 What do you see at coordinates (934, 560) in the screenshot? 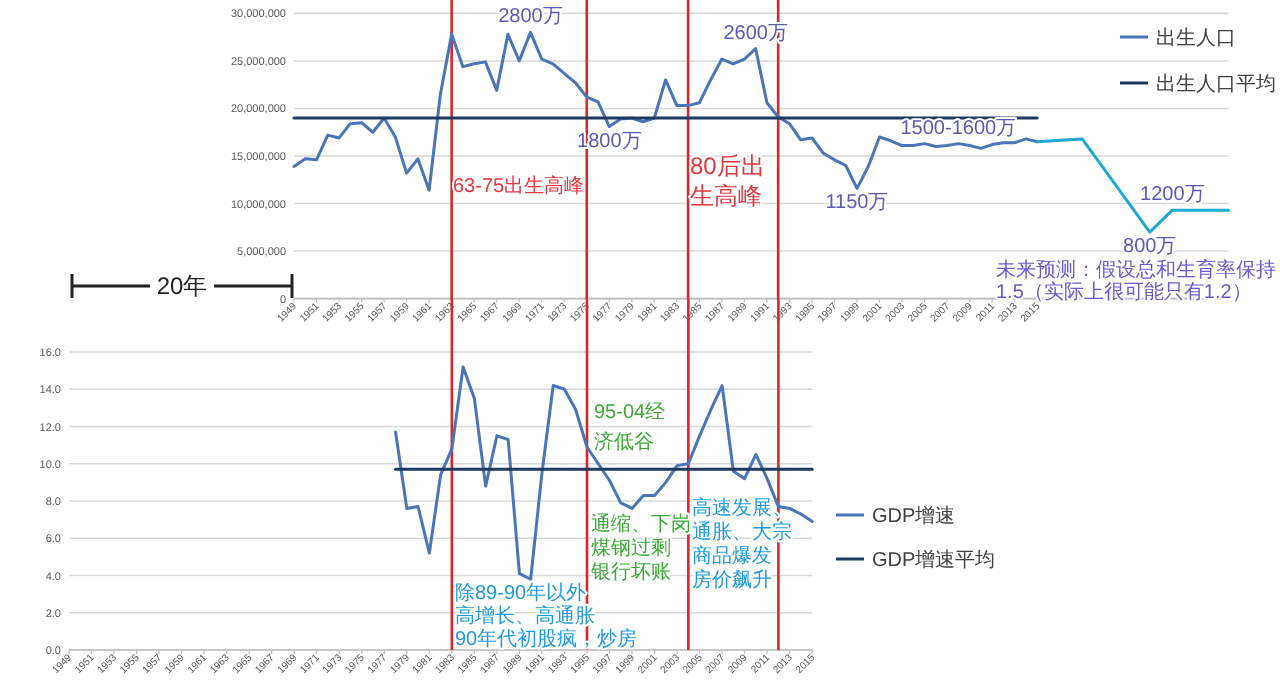
I see `legend-label: GDP增速平均` at bounding box center [934, 560].